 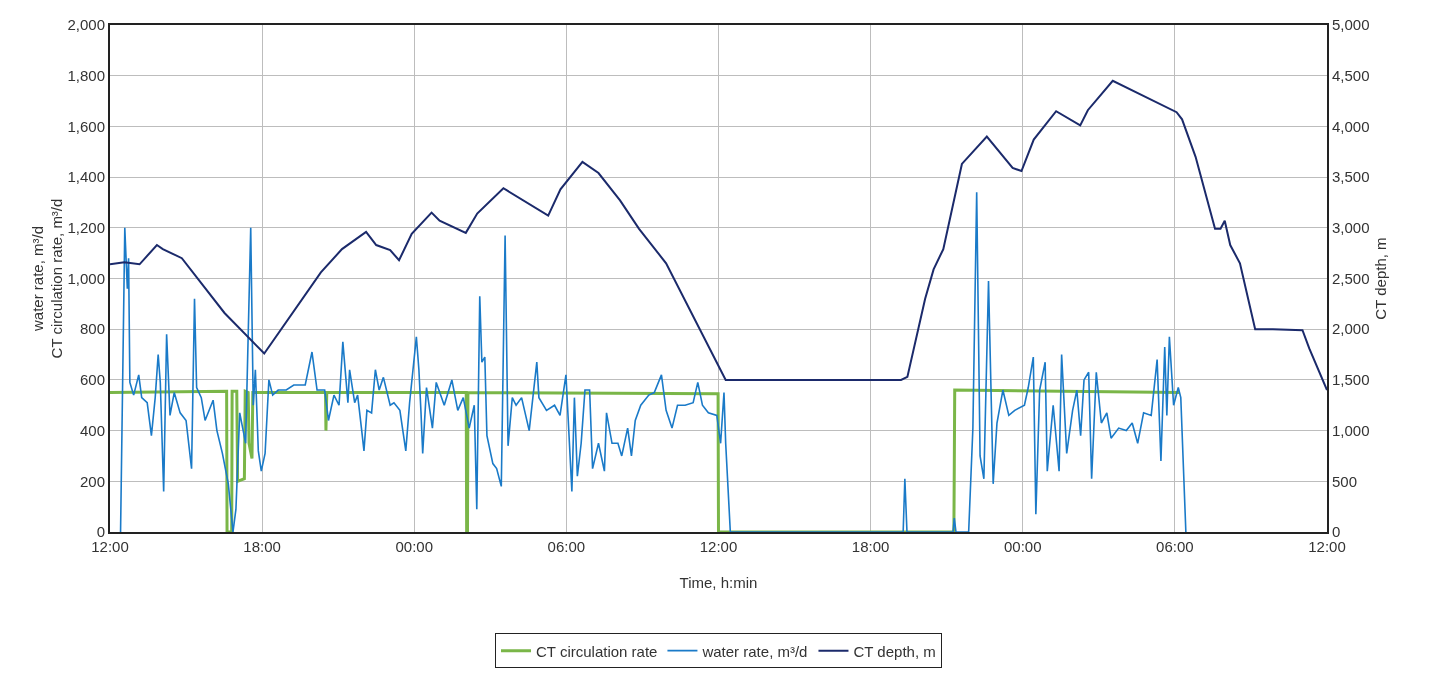 What do you see at coordinates (100, 532) in the screenshot?
I see `y-tick-label: 0` at bounding box center [100, 532].